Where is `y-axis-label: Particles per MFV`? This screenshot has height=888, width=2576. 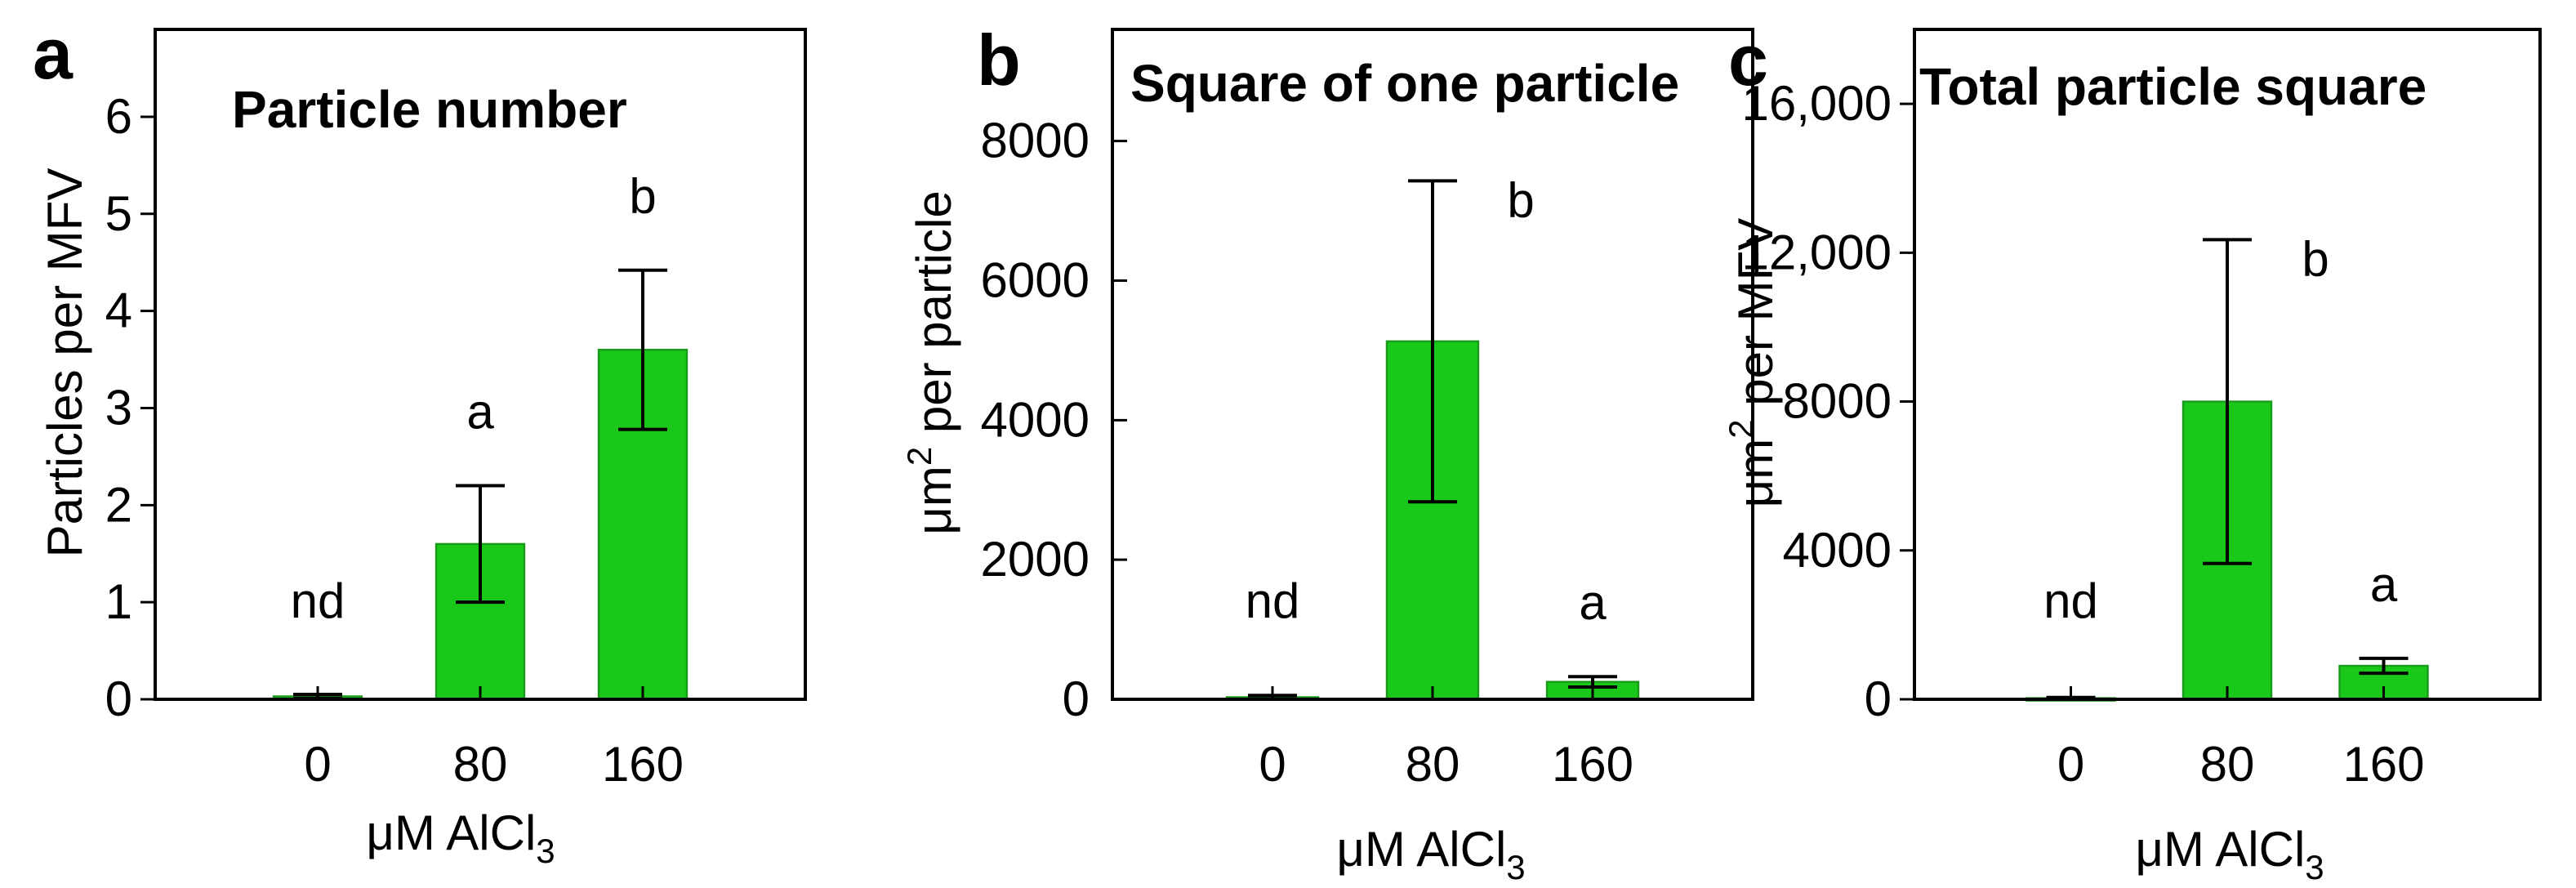
y-axis-label: Particles per MFV is located at coordinates (65, 363).